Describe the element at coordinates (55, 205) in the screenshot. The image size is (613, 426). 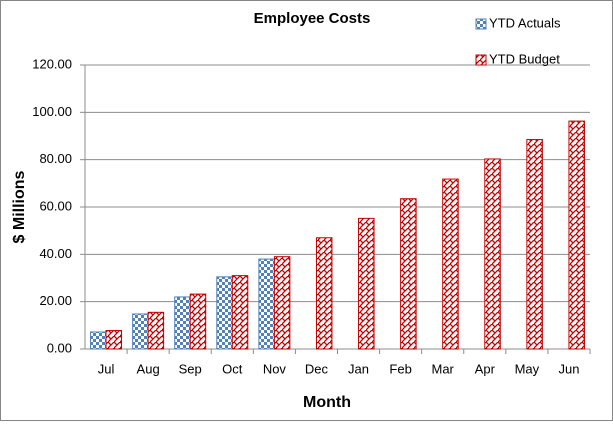
I see `y-tick-label: 60.00` at that location.